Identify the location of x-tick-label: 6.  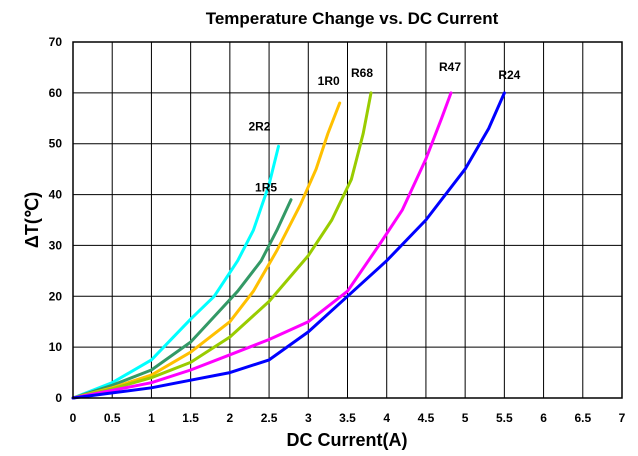
(543, 418).